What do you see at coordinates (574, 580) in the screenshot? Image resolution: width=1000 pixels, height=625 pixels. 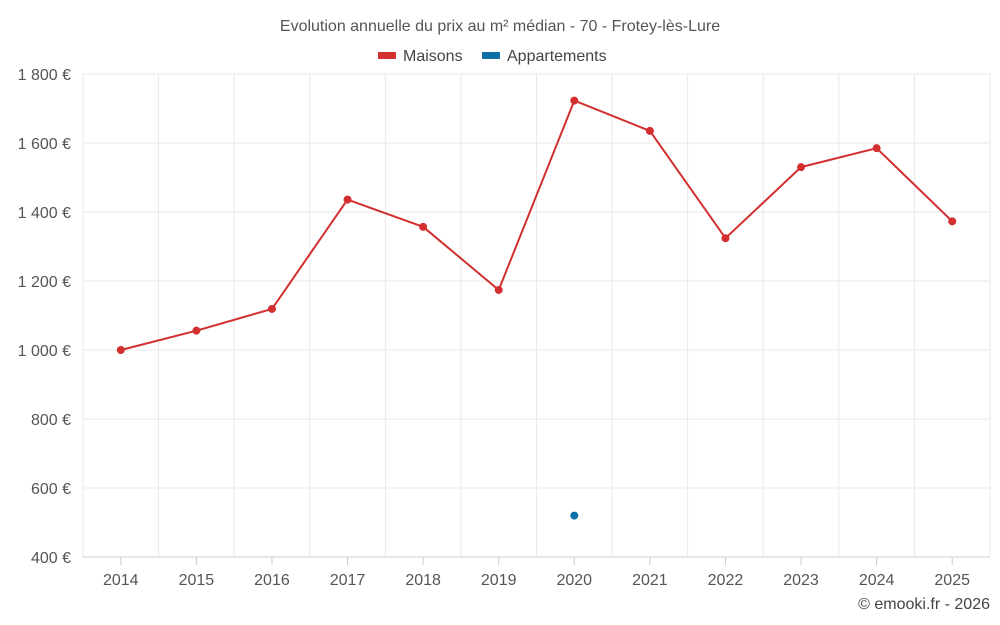 I see `x-tick-label: 2020` at bounding box center [574, 580].